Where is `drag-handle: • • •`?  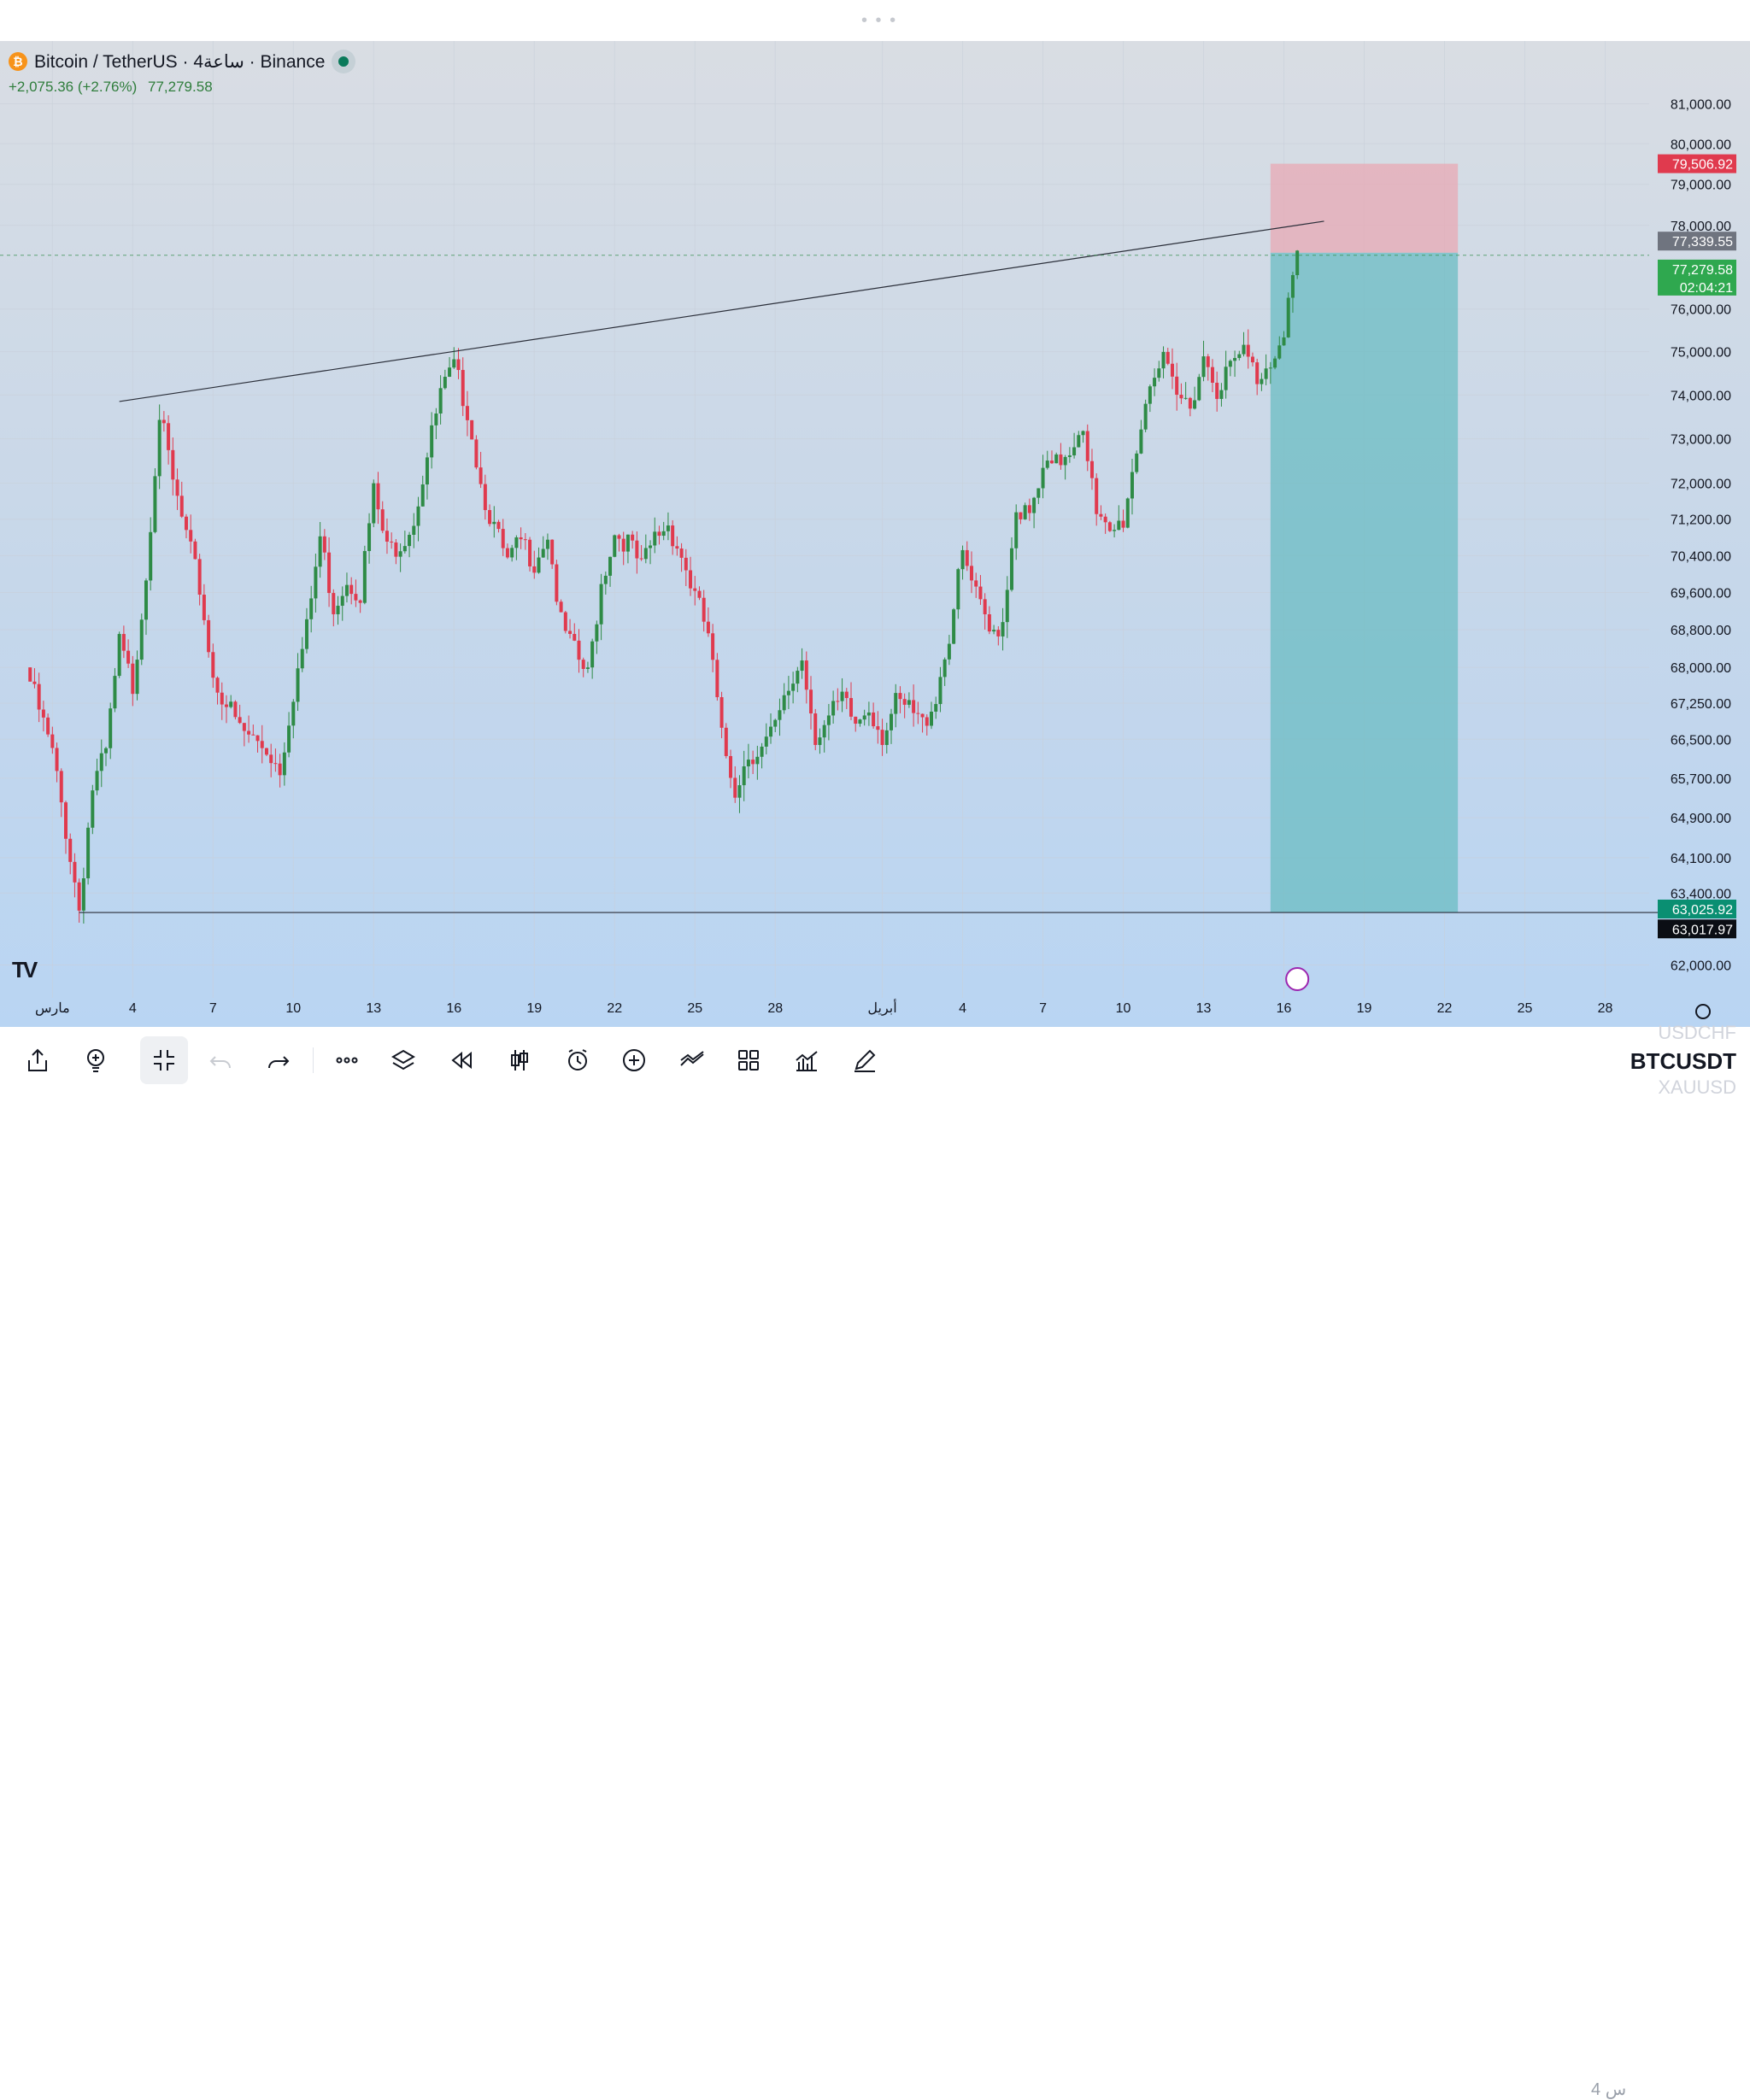 drag-handle: • • • is located at coordinates (879, 20).